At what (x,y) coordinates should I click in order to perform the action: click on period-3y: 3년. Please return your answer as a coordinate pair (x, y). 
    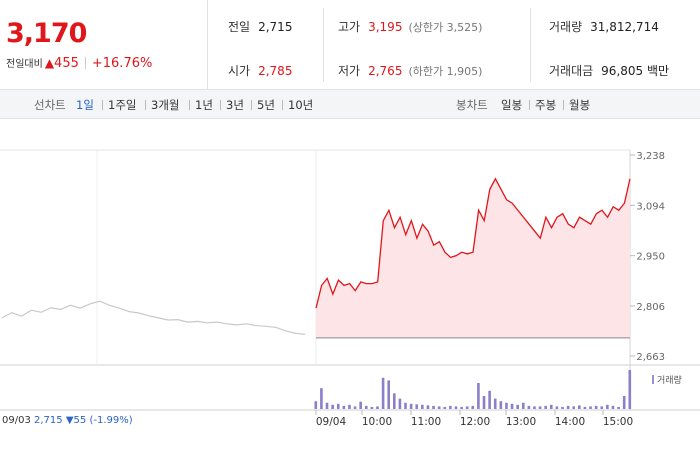
    Looking at the image, I should click on (235, 105).